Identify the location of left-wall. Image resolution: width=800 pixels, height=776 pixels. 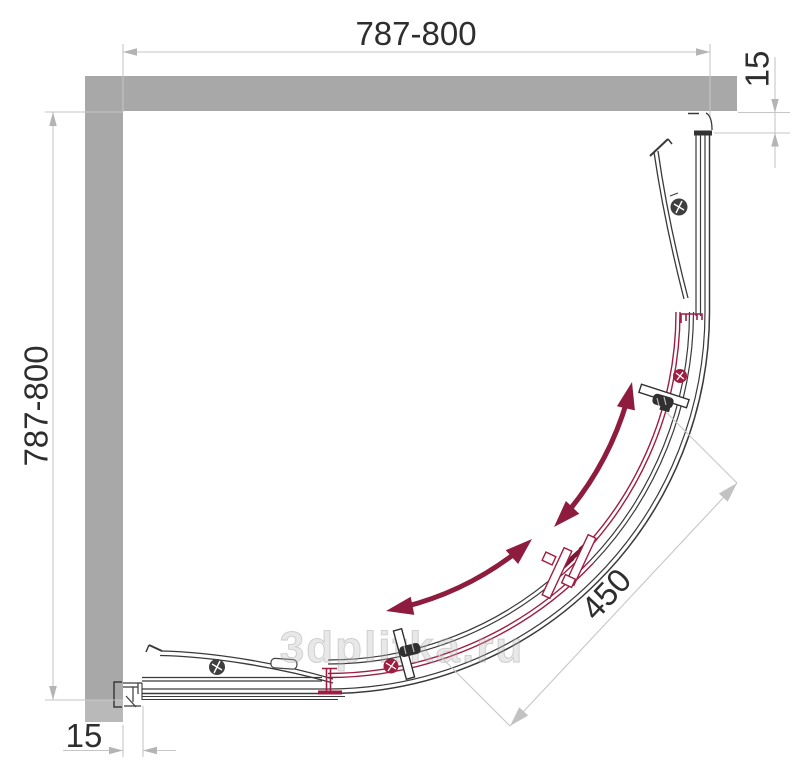
(104, 388).